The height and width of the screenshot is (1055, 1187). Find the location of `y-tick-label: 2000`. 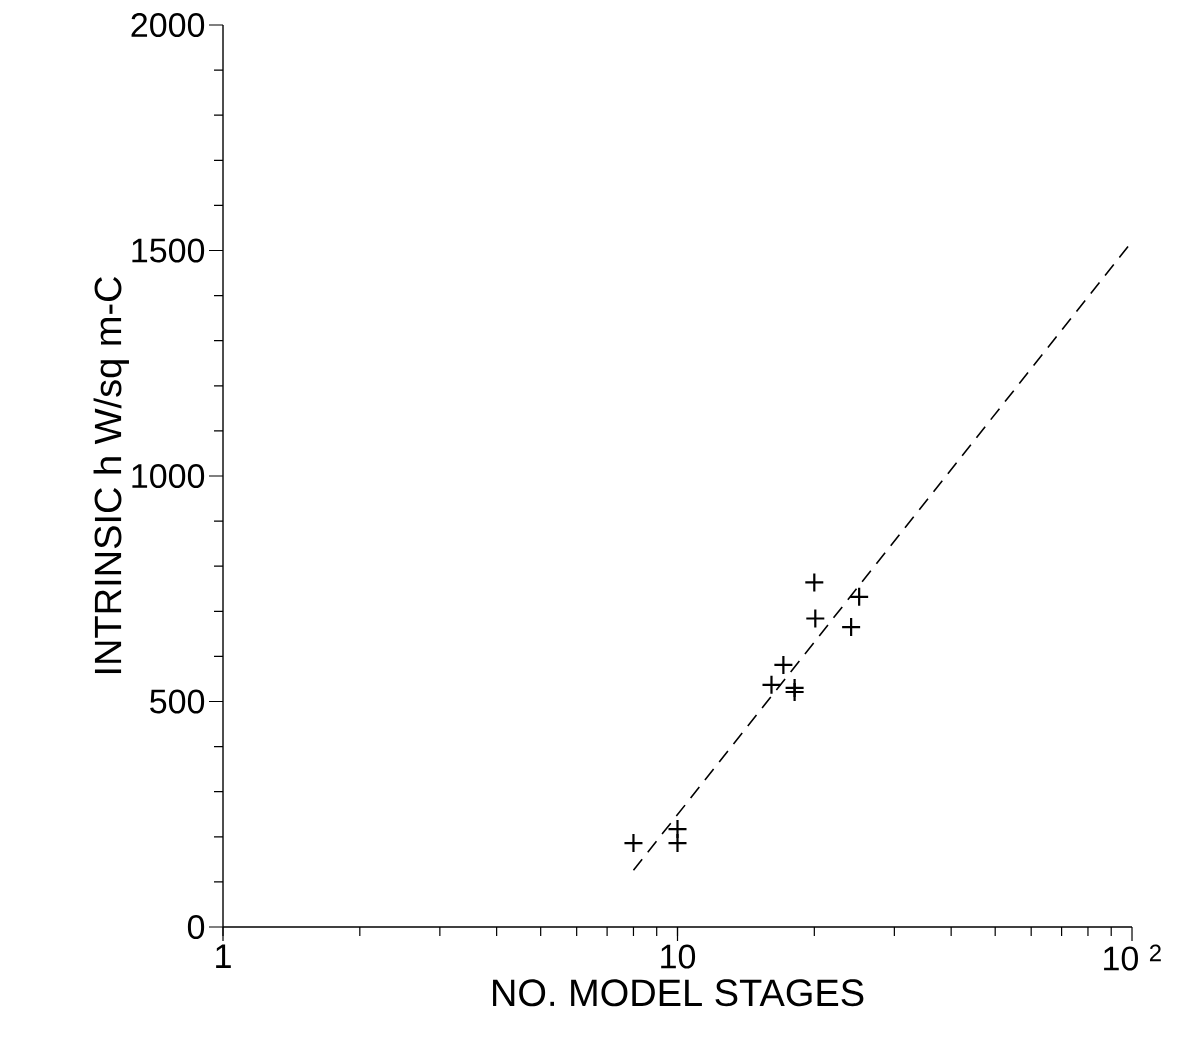

y-tick-label: 2000 is located at coordinates (168, 25).